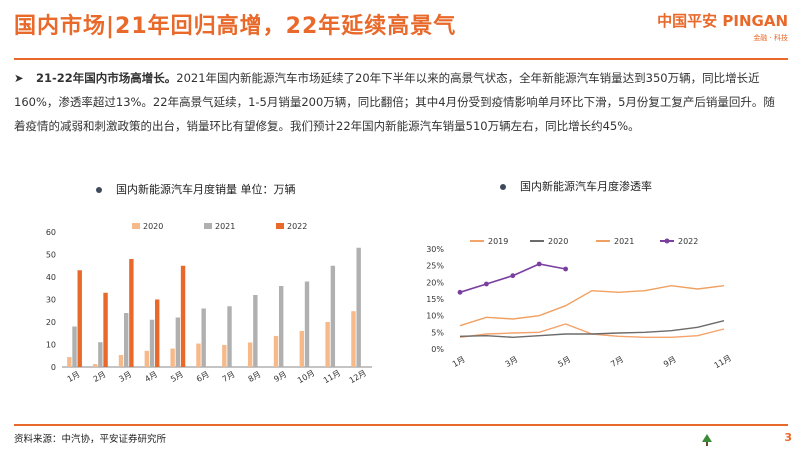 The image size is (802, 451). I want to click on legend-label-2019: 2019, so click(498, 241).